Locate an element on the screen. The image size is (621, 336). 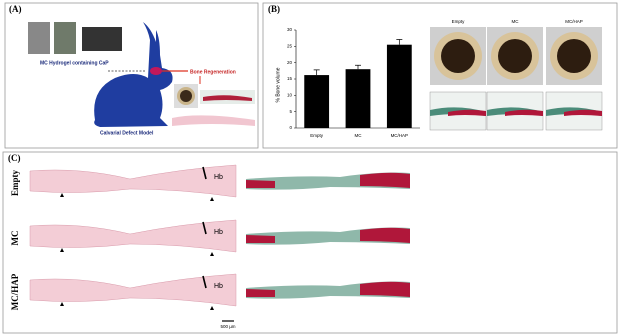
row-label: MC/HAP is located at coordinates (15, 291).